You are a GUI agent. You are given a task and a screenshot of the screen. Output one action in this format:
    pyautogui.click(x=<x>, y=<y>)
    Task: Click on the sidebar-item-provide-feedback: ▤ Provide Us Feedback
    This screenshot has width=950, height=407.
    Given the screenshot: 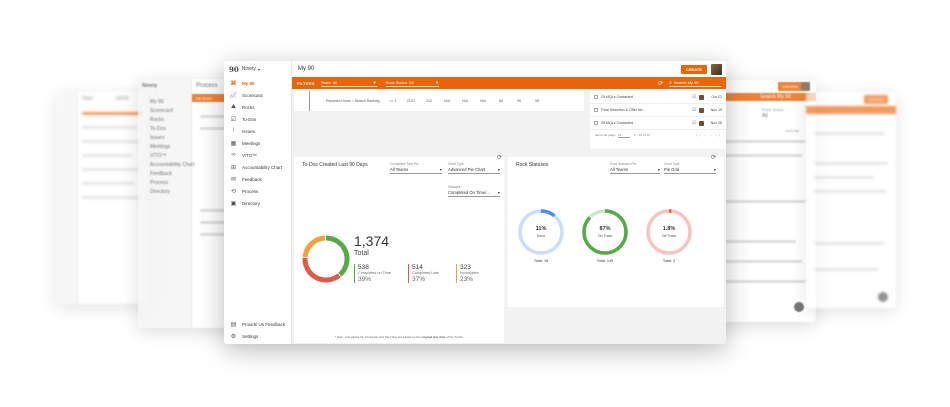 What is the action you would take?
    pyautogui.click(x=257, y=324)
    